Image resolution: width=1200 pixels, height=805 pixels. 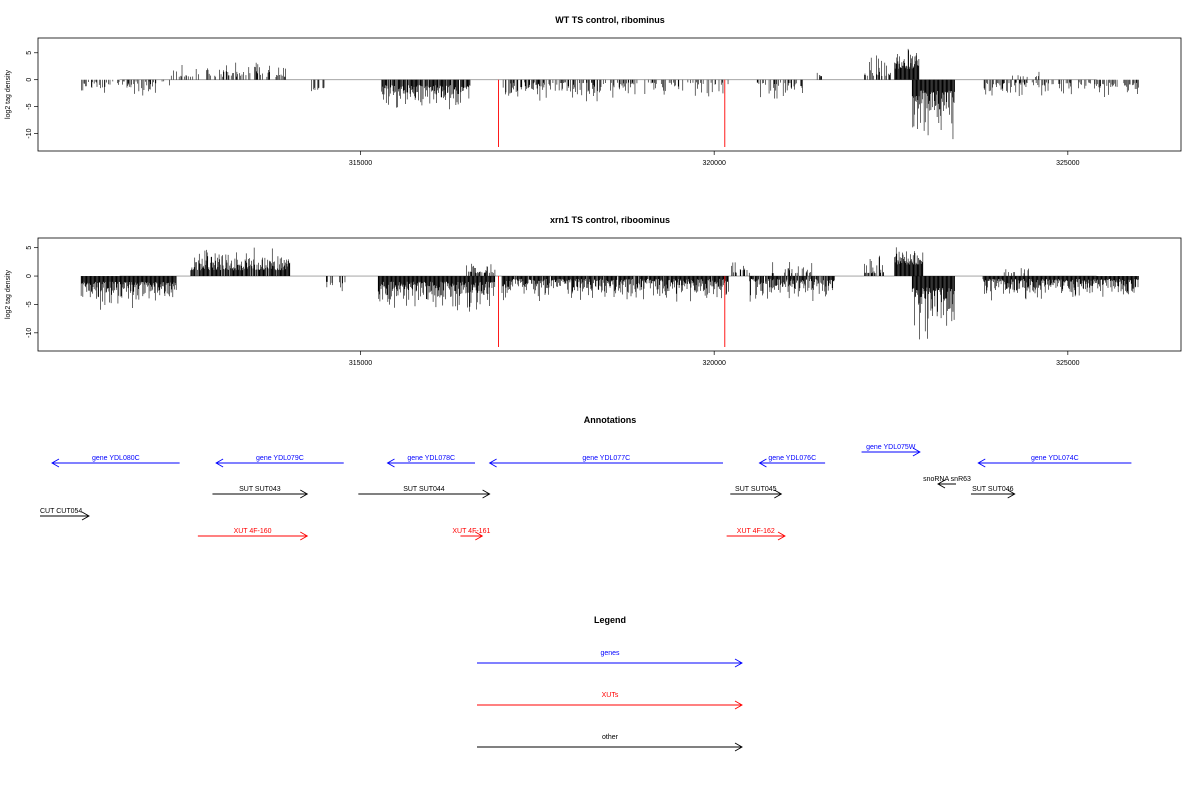 I want to click on feature-label: gene YDL074C, so click(x=1055, y=458).